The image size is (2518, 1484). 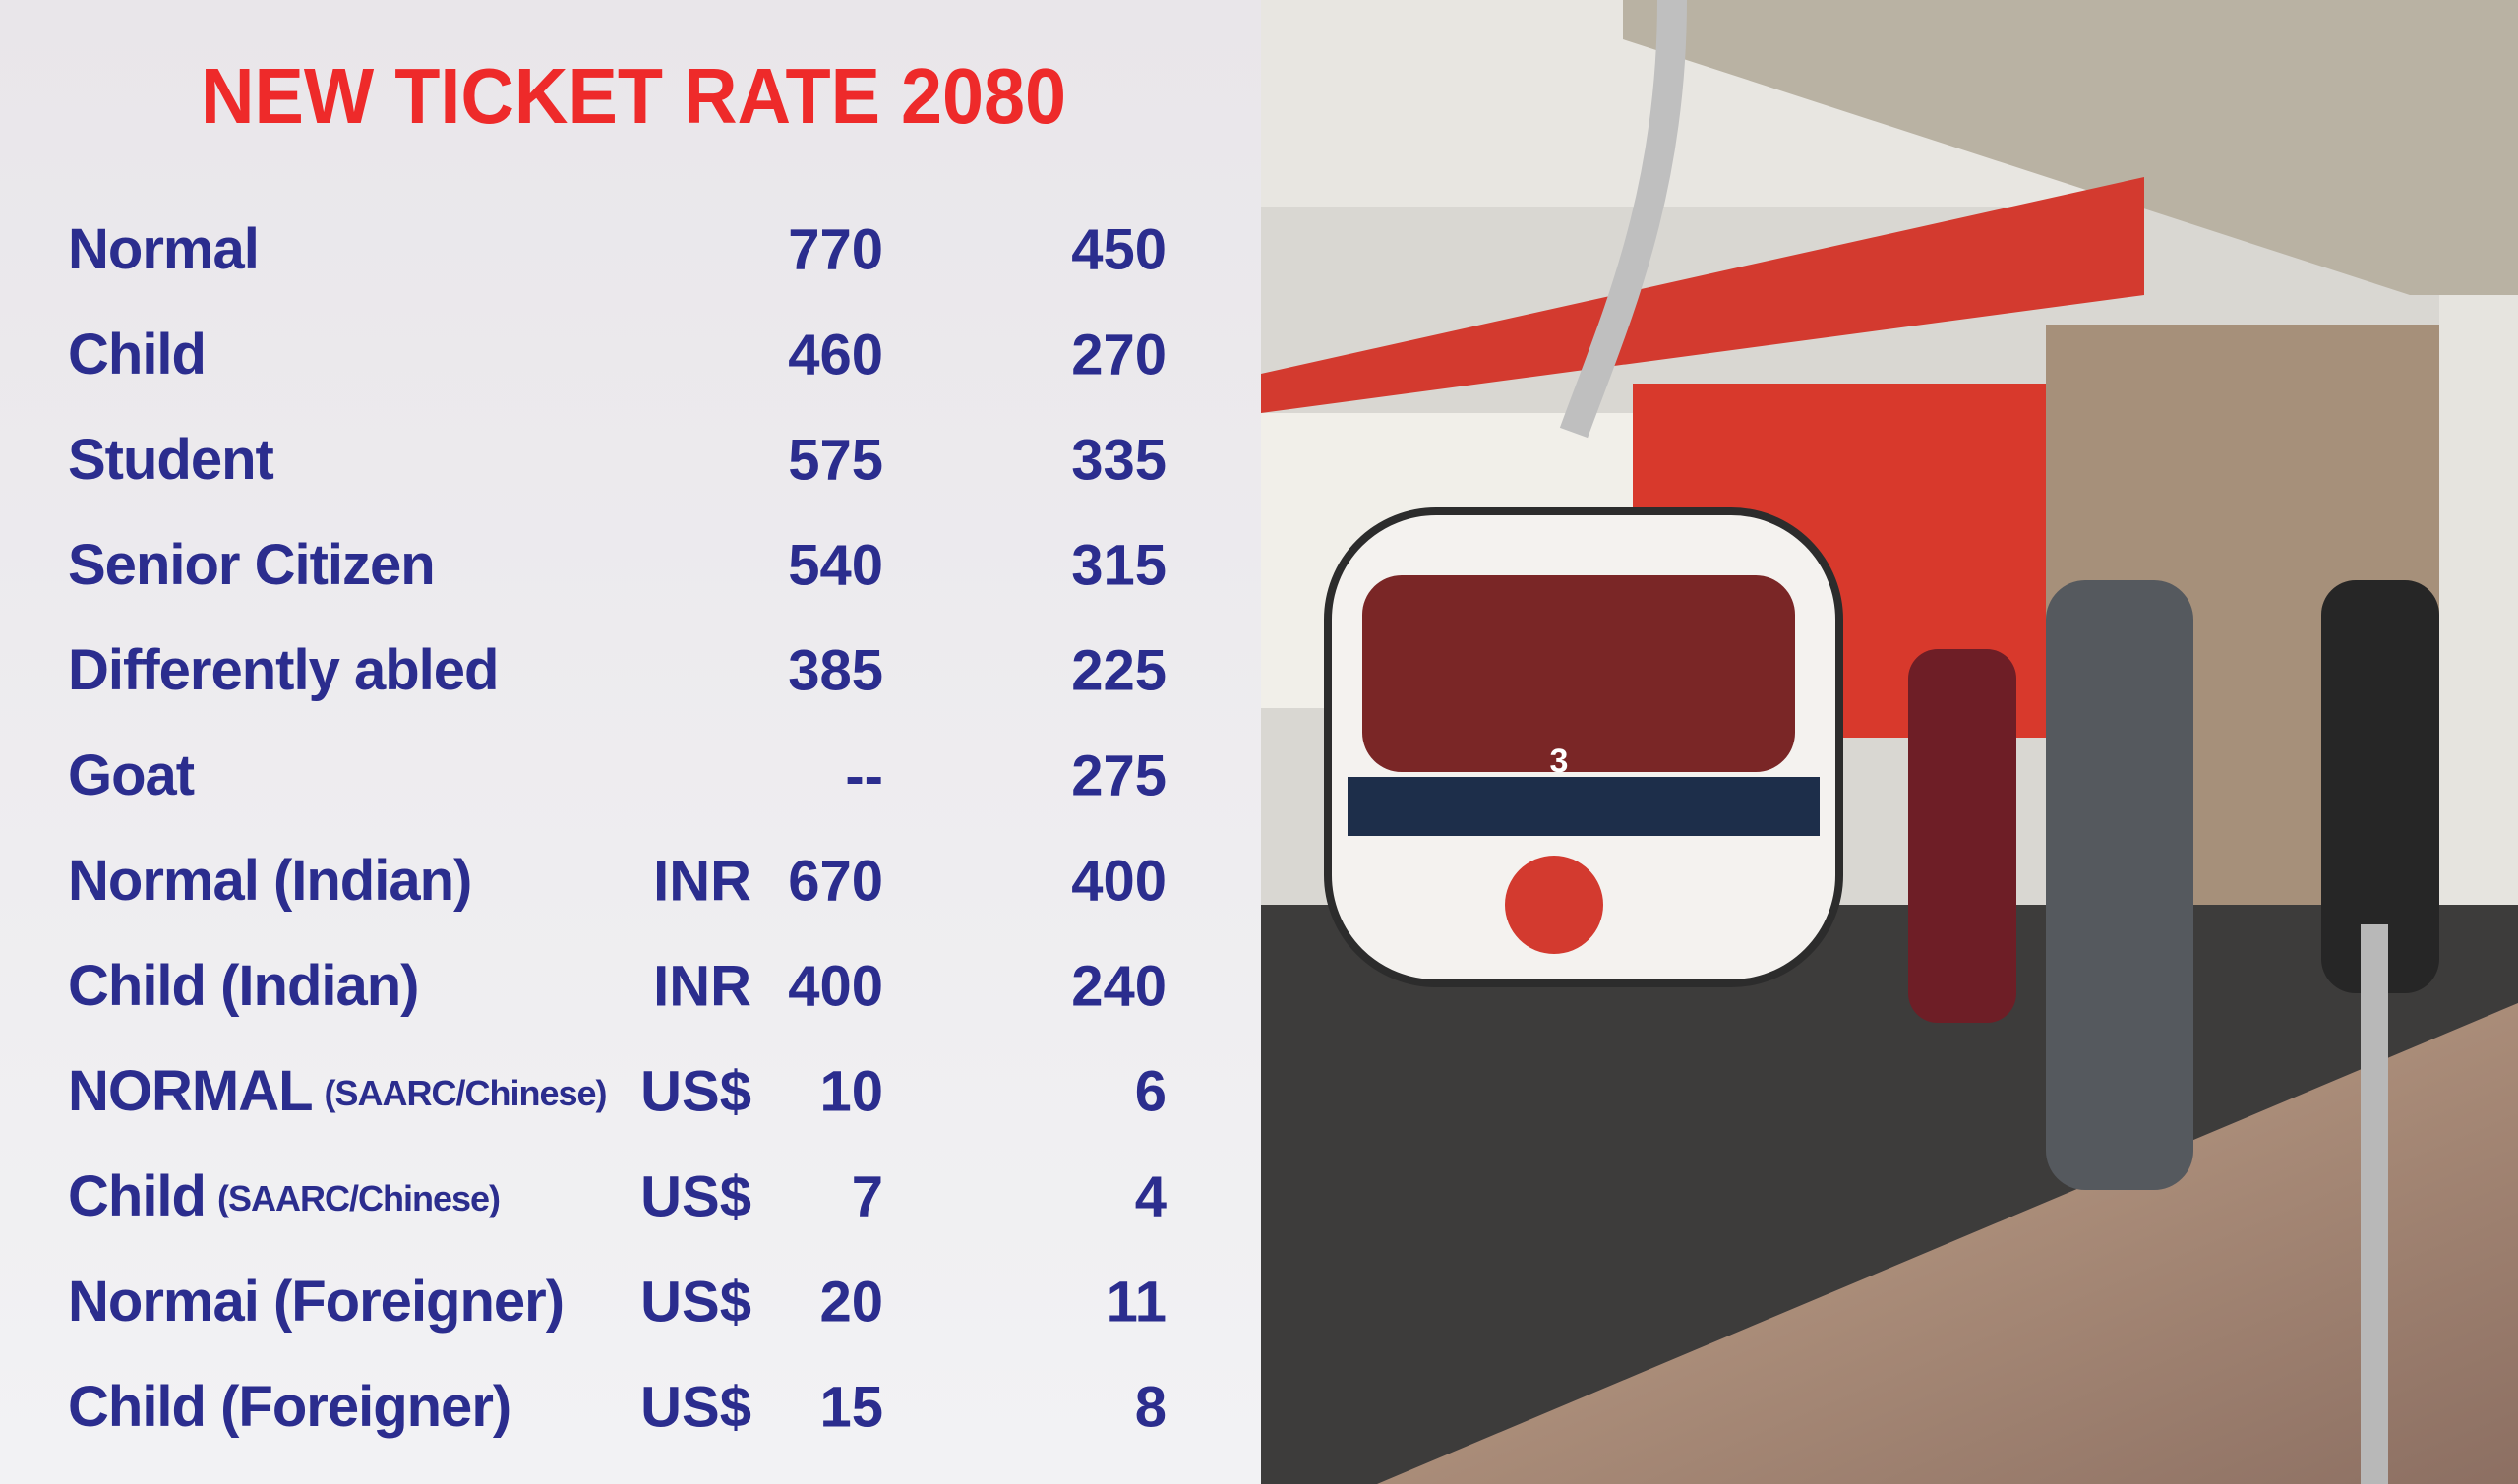 What do you see at coordinates (2478, 649) in the screenshot?
I see `pillar` at bounding box center [2478, 649].